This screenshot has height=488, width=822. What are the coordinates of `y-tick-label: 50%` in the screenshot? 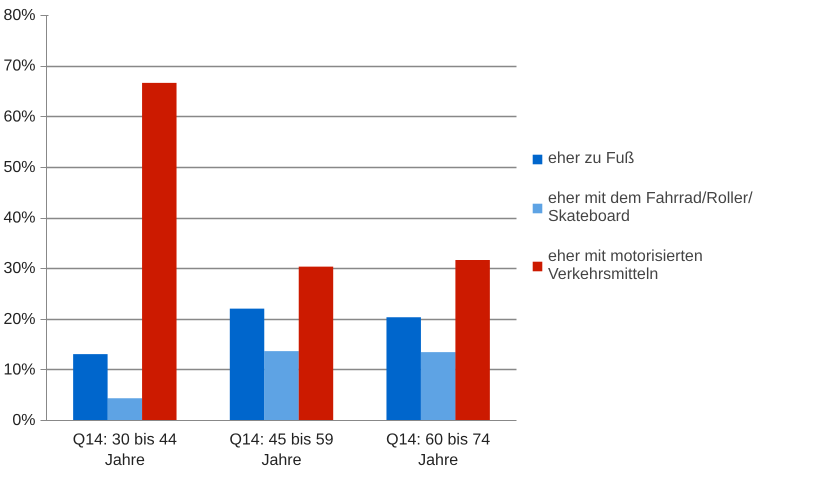 It's located at (19, 167).